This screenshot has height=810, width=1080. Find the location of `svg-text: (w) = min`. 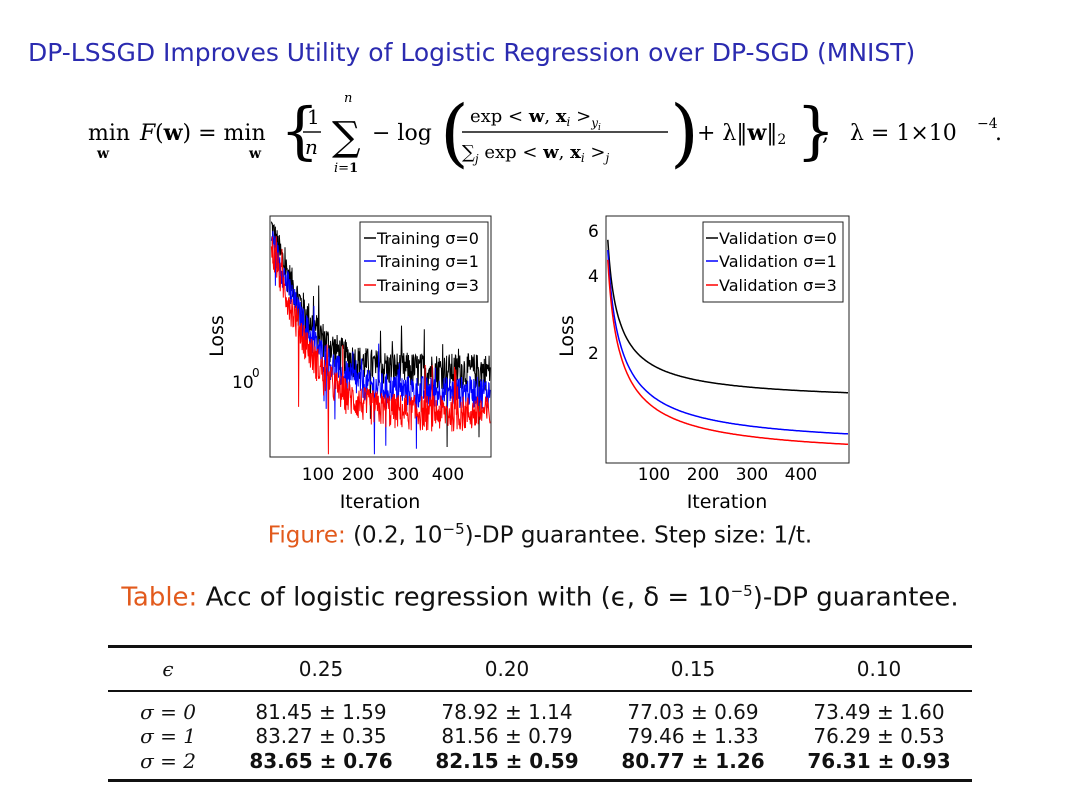

svg-text: (w) = min is located at coordinates (210, 133).